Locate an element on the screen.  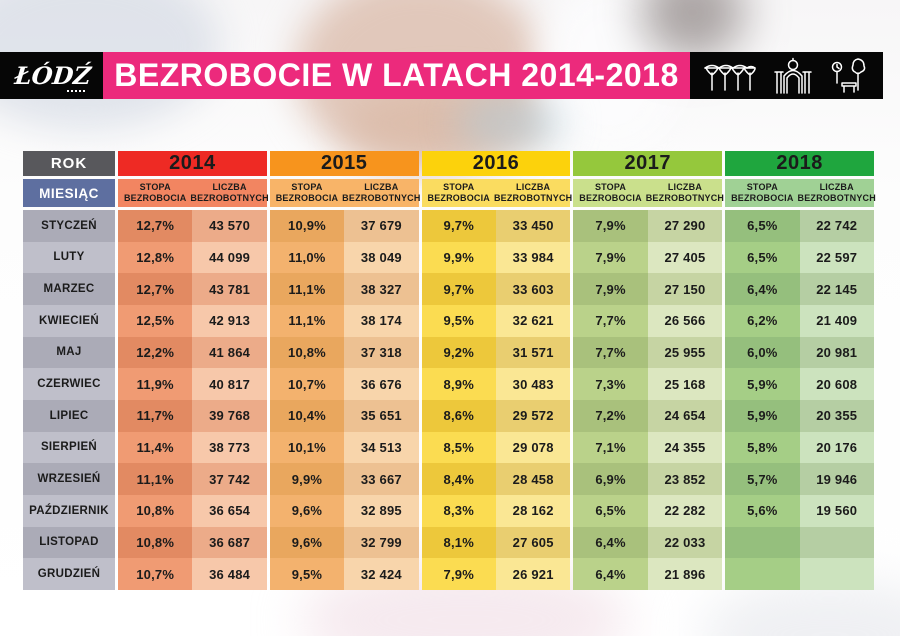
month-cell: MARZEC is located at coordinates (69, 289).